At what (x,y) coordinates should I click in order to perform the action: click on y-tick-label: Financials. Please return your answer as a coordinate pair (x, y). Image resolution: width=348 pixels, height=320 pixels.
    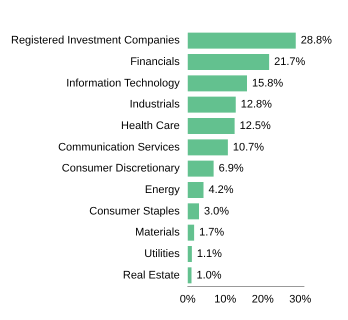
    Looking at the image, I should click on (155, 62).